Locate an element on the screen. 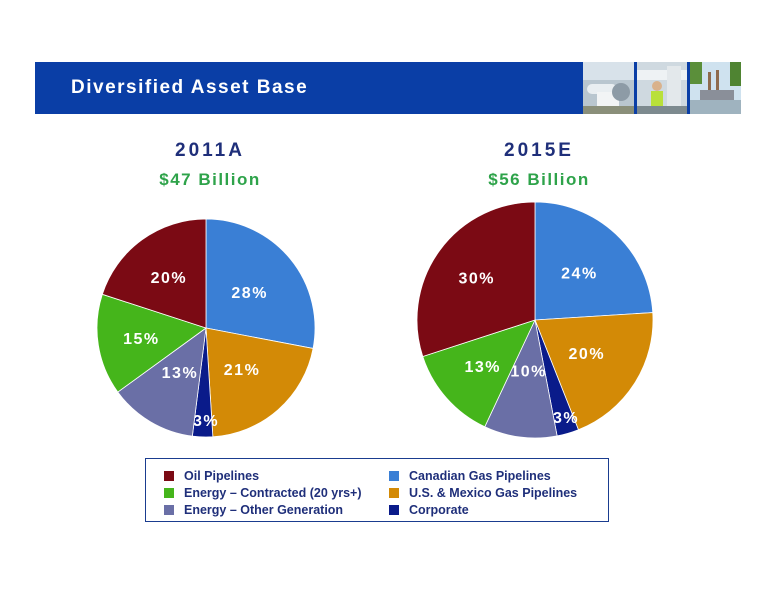 The height and width of the screenshot is (600, 776). pie-1-label-2: 3% is located at coordinates (566, 418).